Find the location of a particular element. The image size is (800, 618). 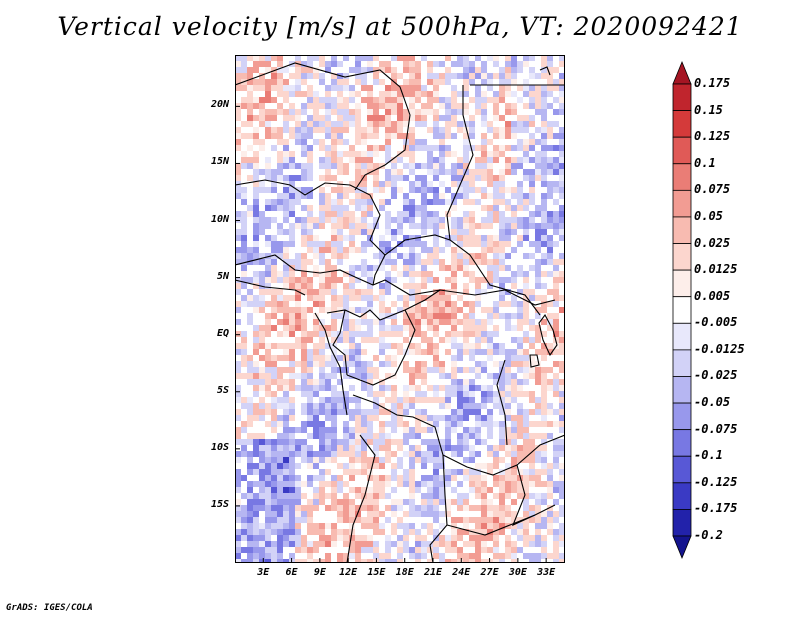

lat-label: 15N is located at coordinates (219, 162).